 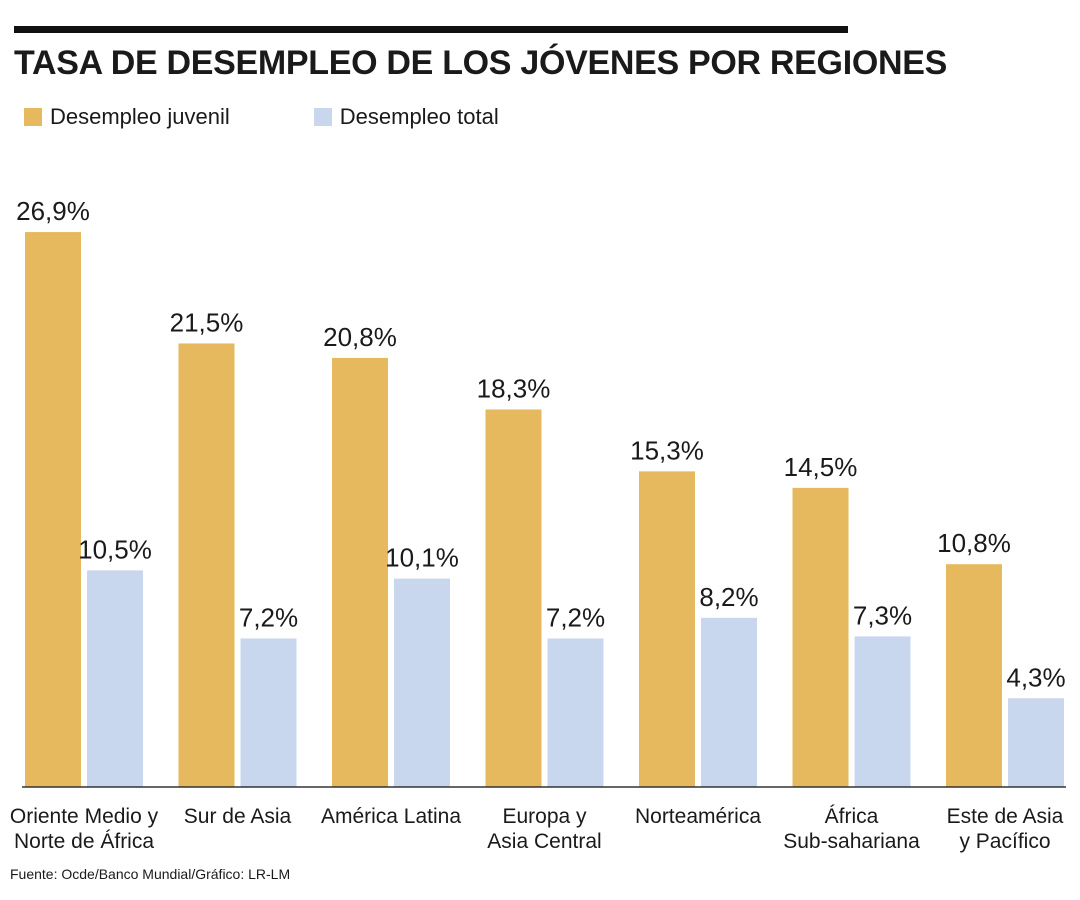 I want to click on data-label-juvenil-6: 10,8%, so click(x=974, y=543).